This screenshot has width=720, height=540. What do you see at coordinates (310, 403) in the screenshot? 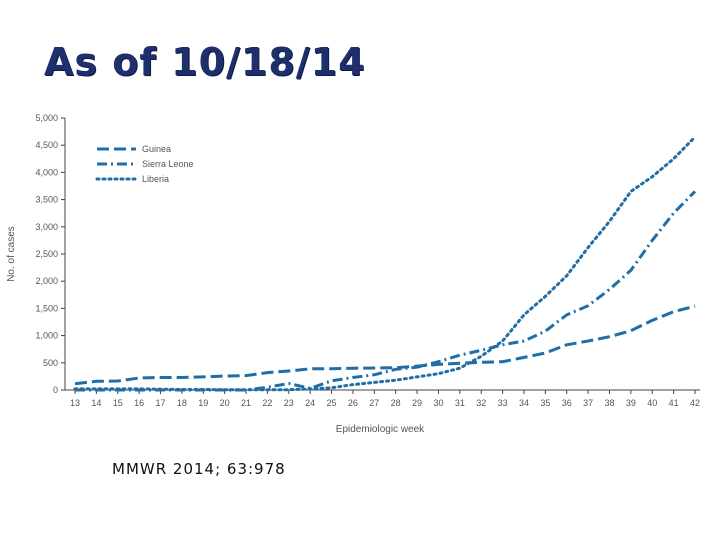
I see `x-tick-label: 24` at bounding box center [310, 403].